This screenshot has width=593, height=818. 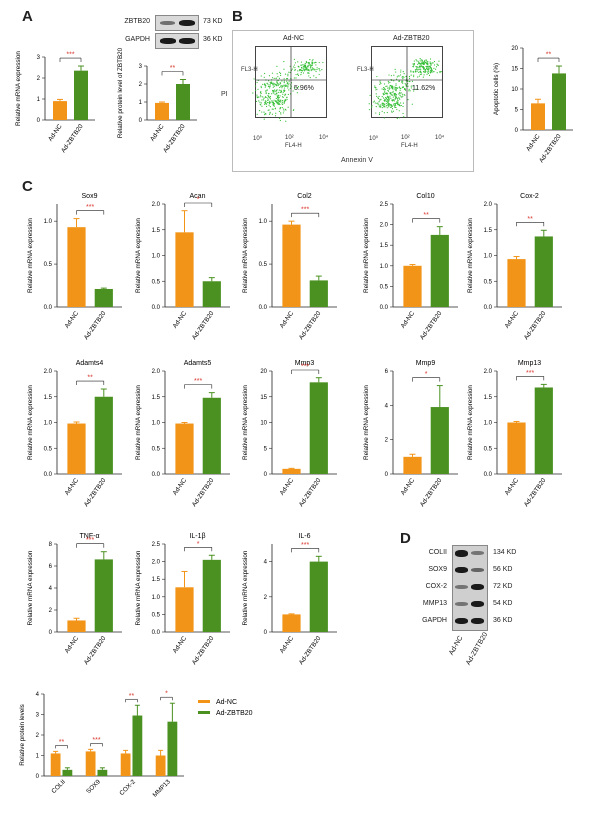 What do you see at coordinates (39, 100) in the screenshot?
I see `y-tick-label: 1` at bounding box center [39, 100].